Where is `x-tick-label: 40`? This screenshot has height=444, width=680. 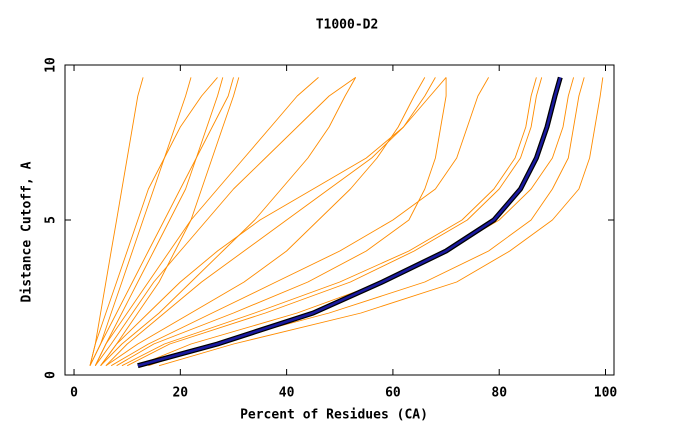 x-tick-label: 40 is located at coordinates (287, 393).